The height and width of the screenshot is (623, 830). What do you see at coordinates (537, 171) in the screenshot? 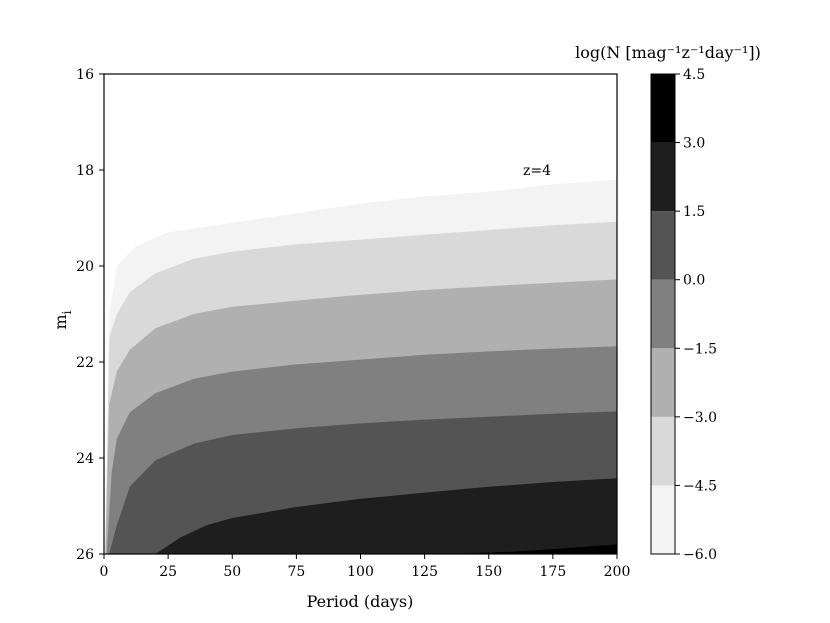
I see `redshift-annotation: z=4` at bounding box center [537, 171].